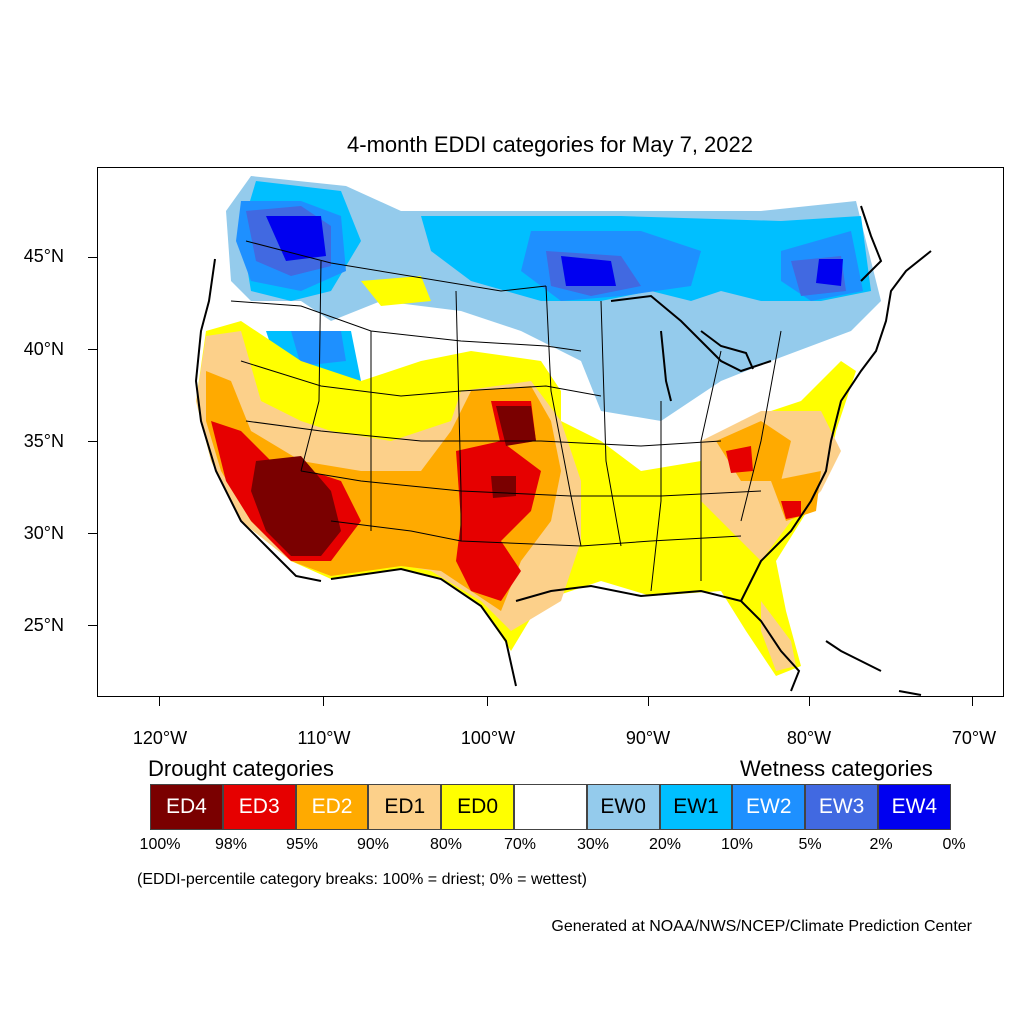 The image size is (1024, 1024). I want to click on legend-label-ed0: ED0, so click(478, 806).